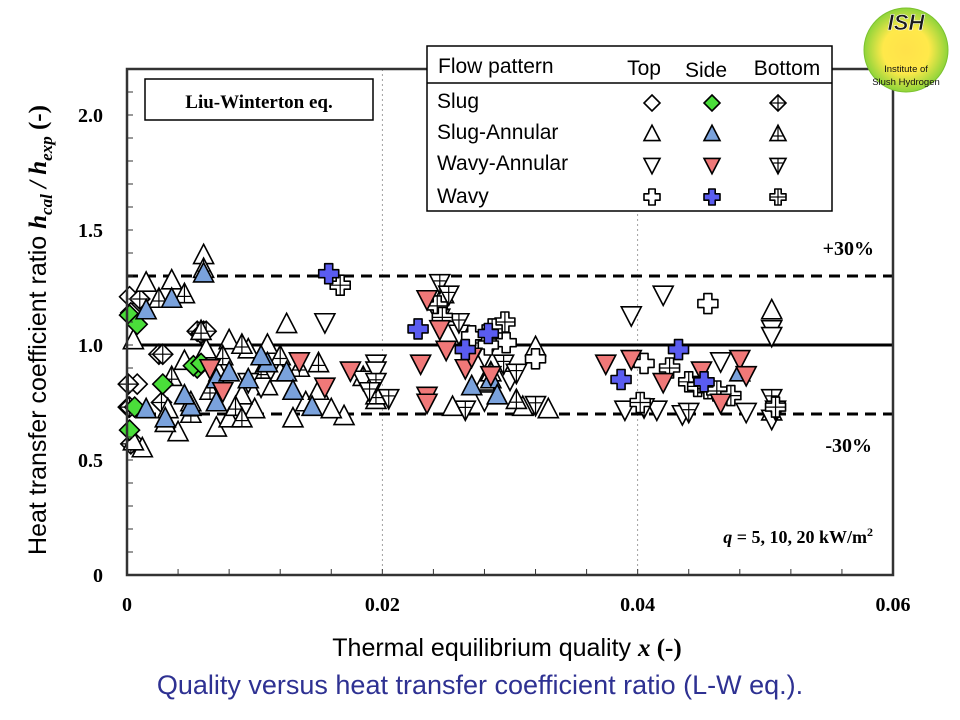 This screenshot has width=960, height=720. Describe the element at coordinates (497, 132) in the screenshot. I see `legend-row-slug-annular: Slug-Annular` at that location.